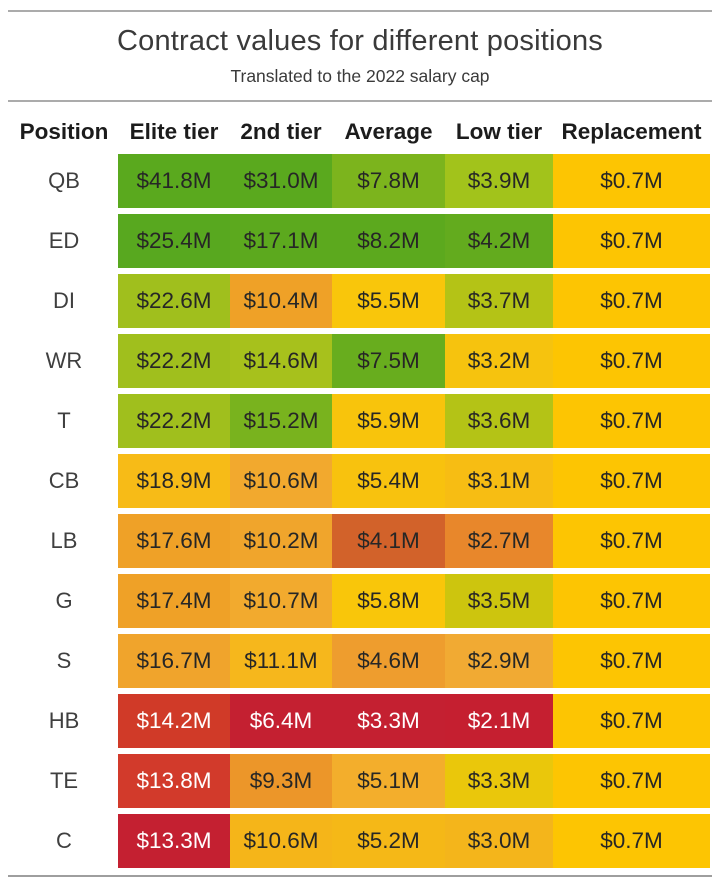 This screenshot has height=893, width=720. I want to click on value-cell: $5.8M, so click(388, 601).